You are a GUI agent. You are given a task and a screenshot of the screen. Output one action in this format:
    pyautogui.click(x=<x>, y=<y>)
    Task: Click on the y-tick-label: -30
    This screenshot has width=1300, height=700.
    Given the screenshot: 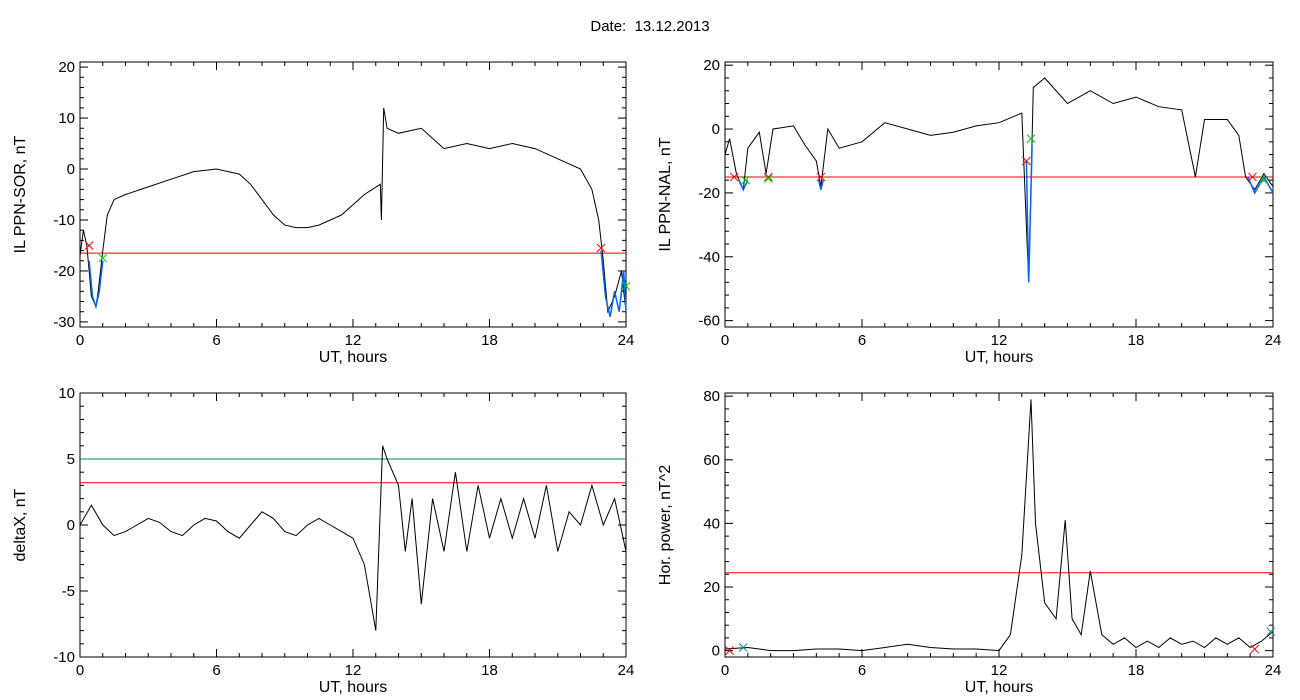 What is the action you would take?
    pyautogui.click(x=64, y=322)
    